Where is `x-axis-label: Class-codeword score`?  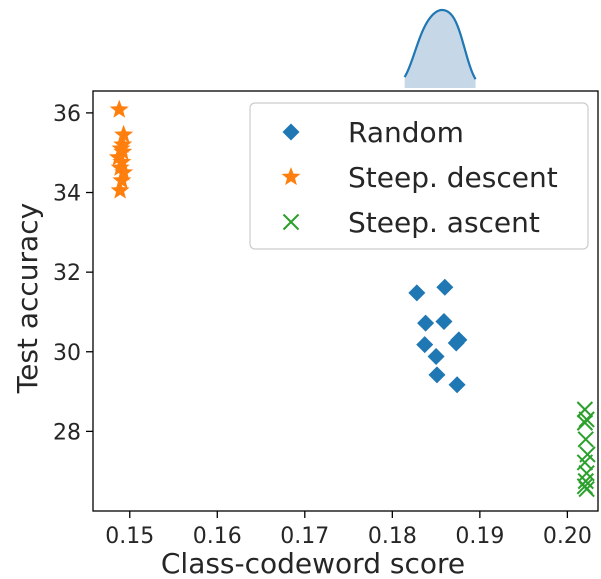 x-axis-label: Class-codeword score is located at coordinates (313, 563).